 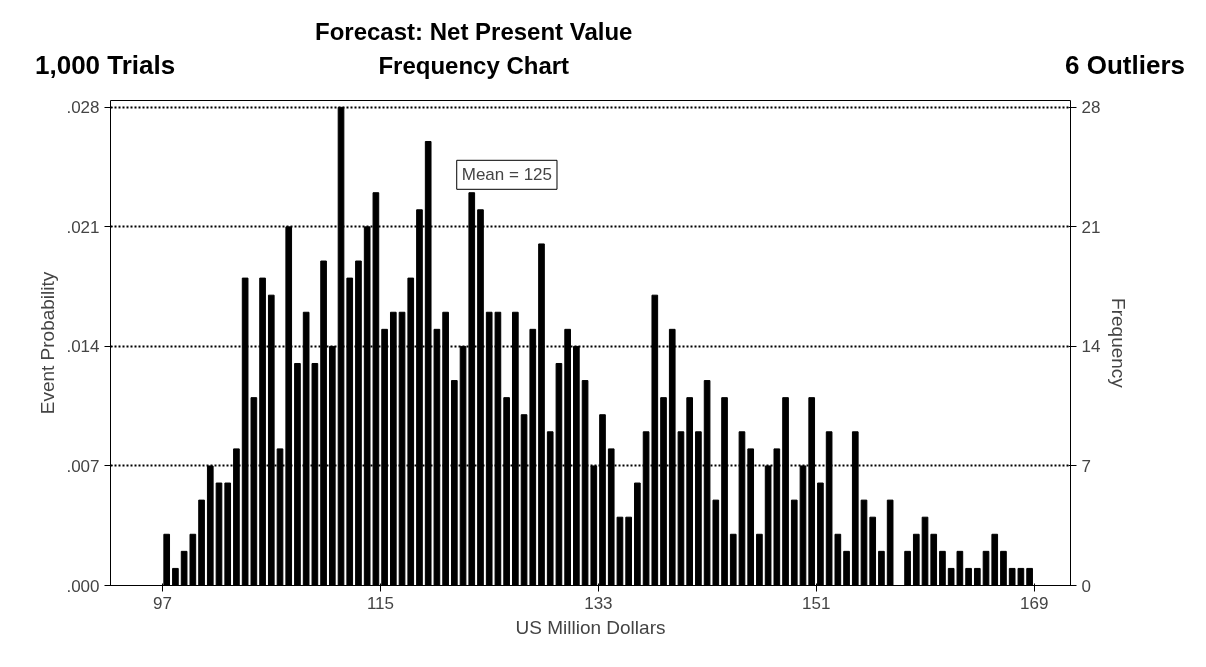 What do you see at coordinates (380, 603) in the screenshot?
I see `x-tick-label: 115` at bounding box center [380, 603].